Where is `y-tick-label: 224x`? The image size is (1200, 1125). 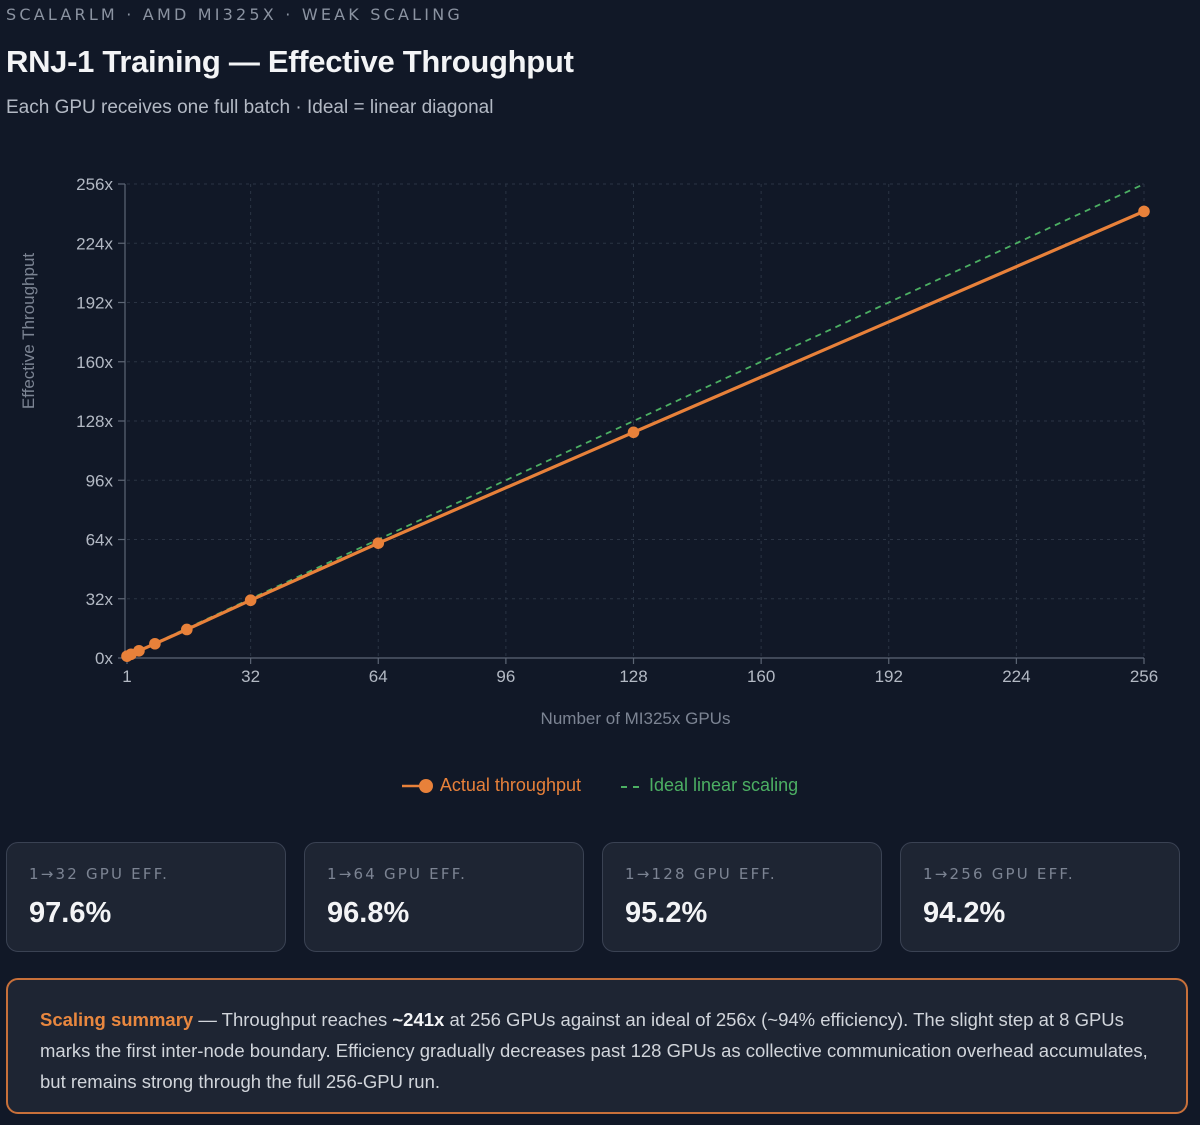
y-tick-label: 224x is located at coordinates (94, 243).